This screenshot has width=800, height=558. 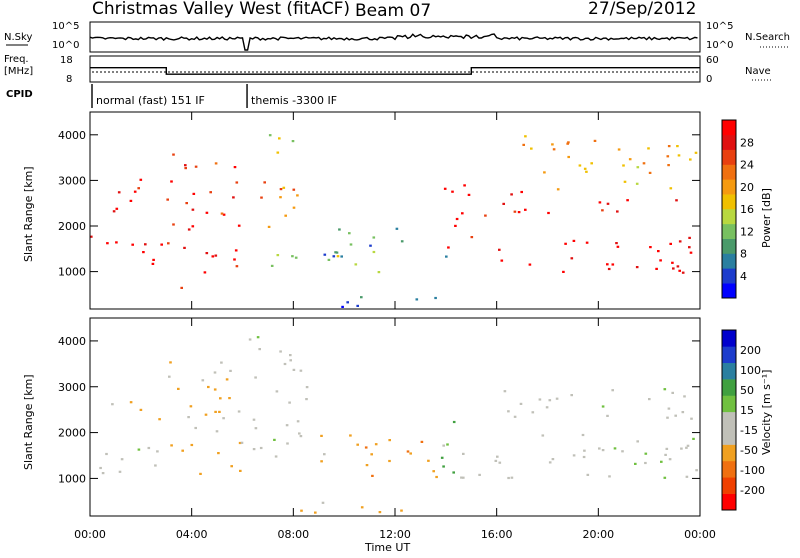 What do you see at coordinates (752, 470) in the screenshot?
I see `colorbar-label: -100` at bounding box center [752, 470].